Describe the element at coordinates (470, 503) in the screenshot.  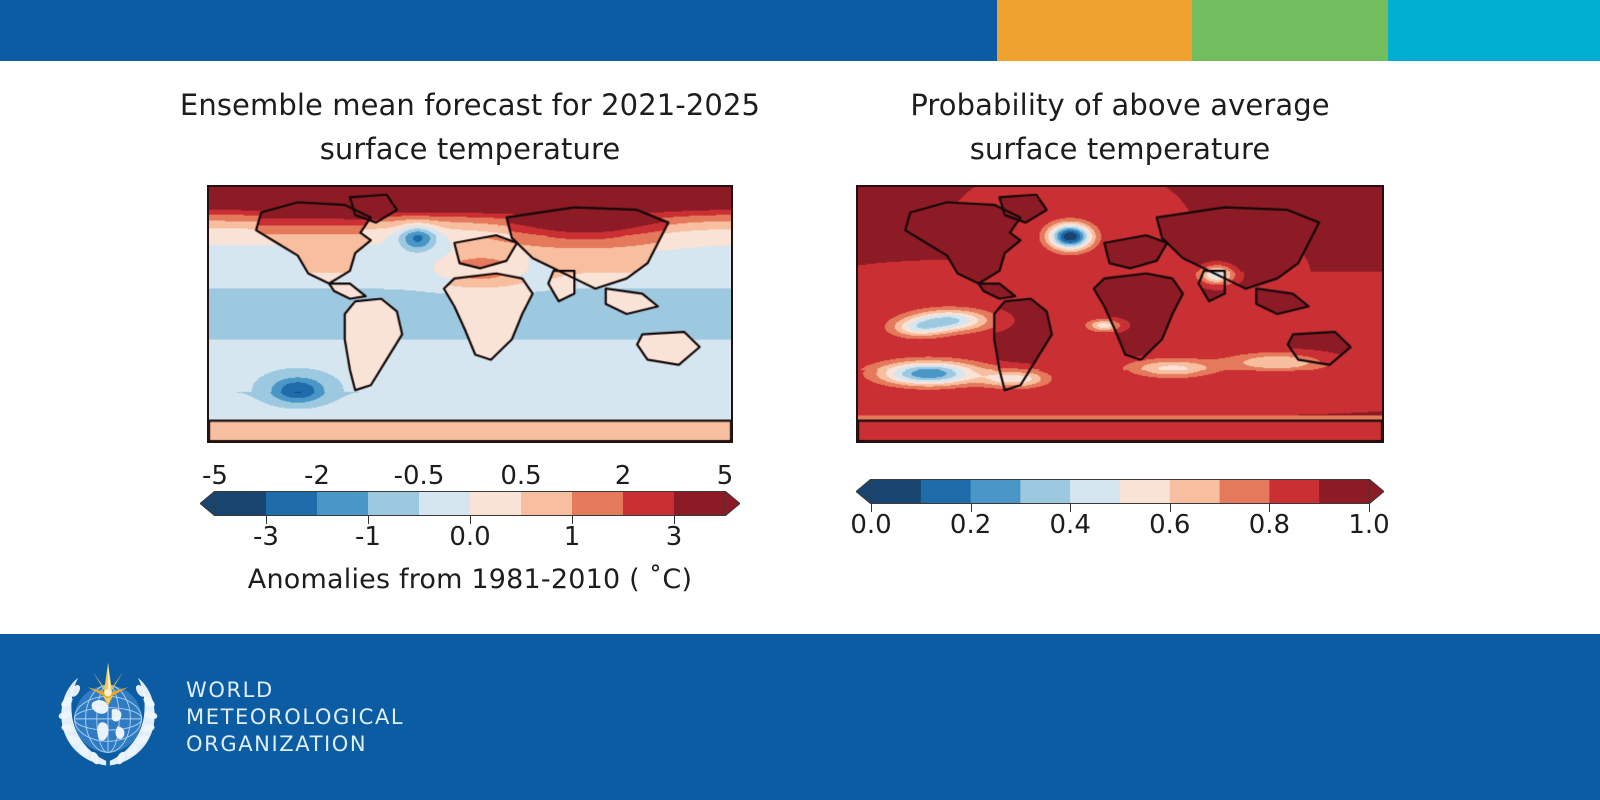
I see `colorbar-gradient-anomalies` at that location.